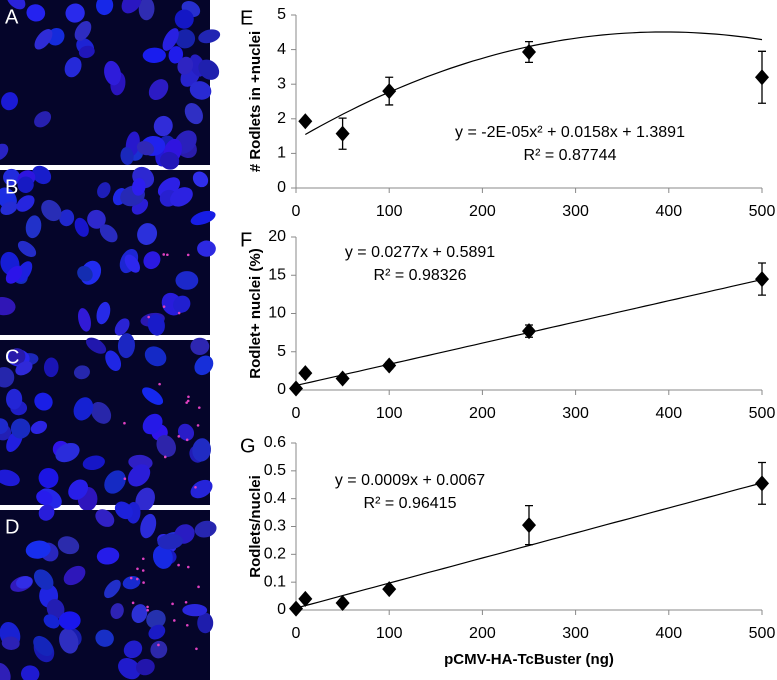 The height and width of the screenshot is (680, 777). I want to click on y-axis-title: Rodlet+ nuclei (%), so click(255, 313).